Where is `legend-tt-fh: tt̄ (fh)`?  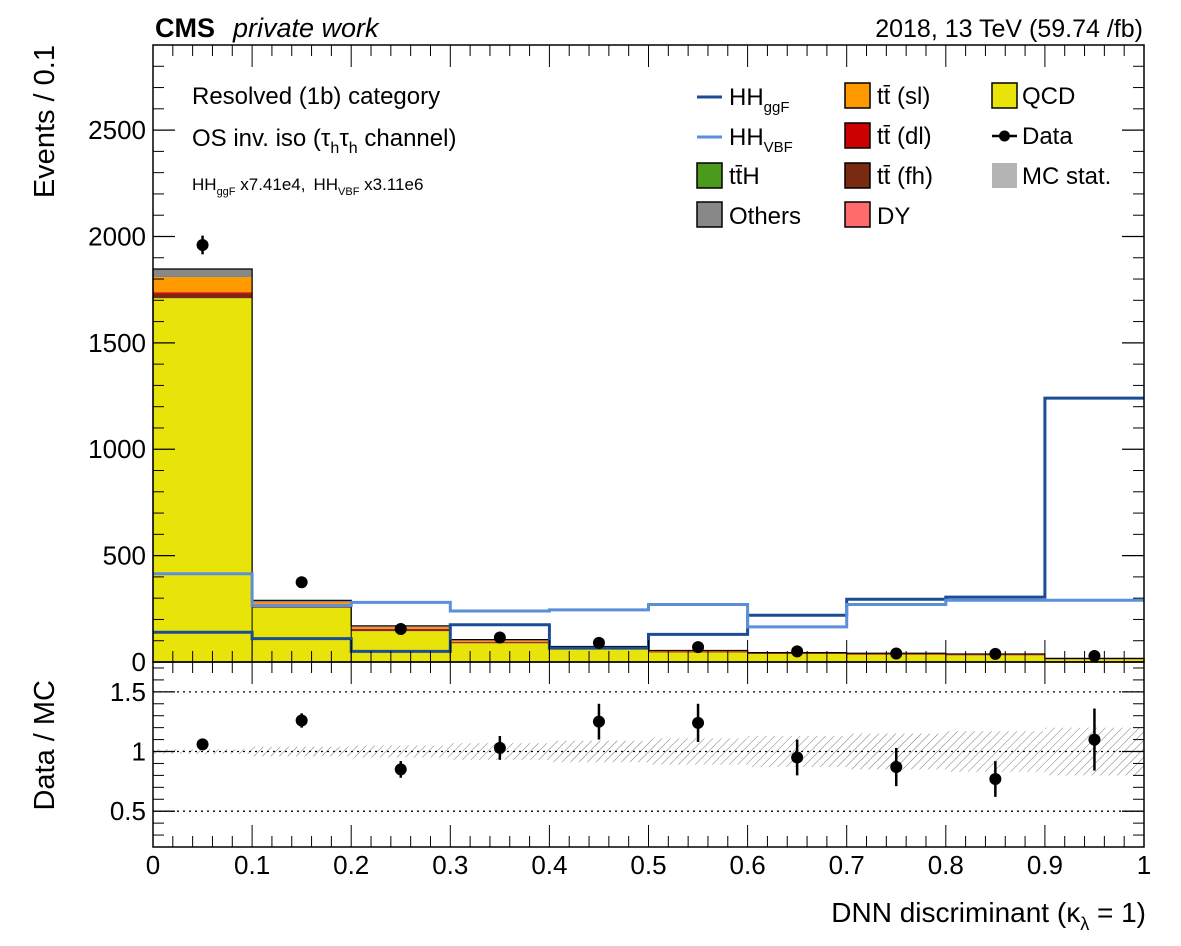
legend-tt-fh: tt̄ (fh) is located at coordinates (905, 176).